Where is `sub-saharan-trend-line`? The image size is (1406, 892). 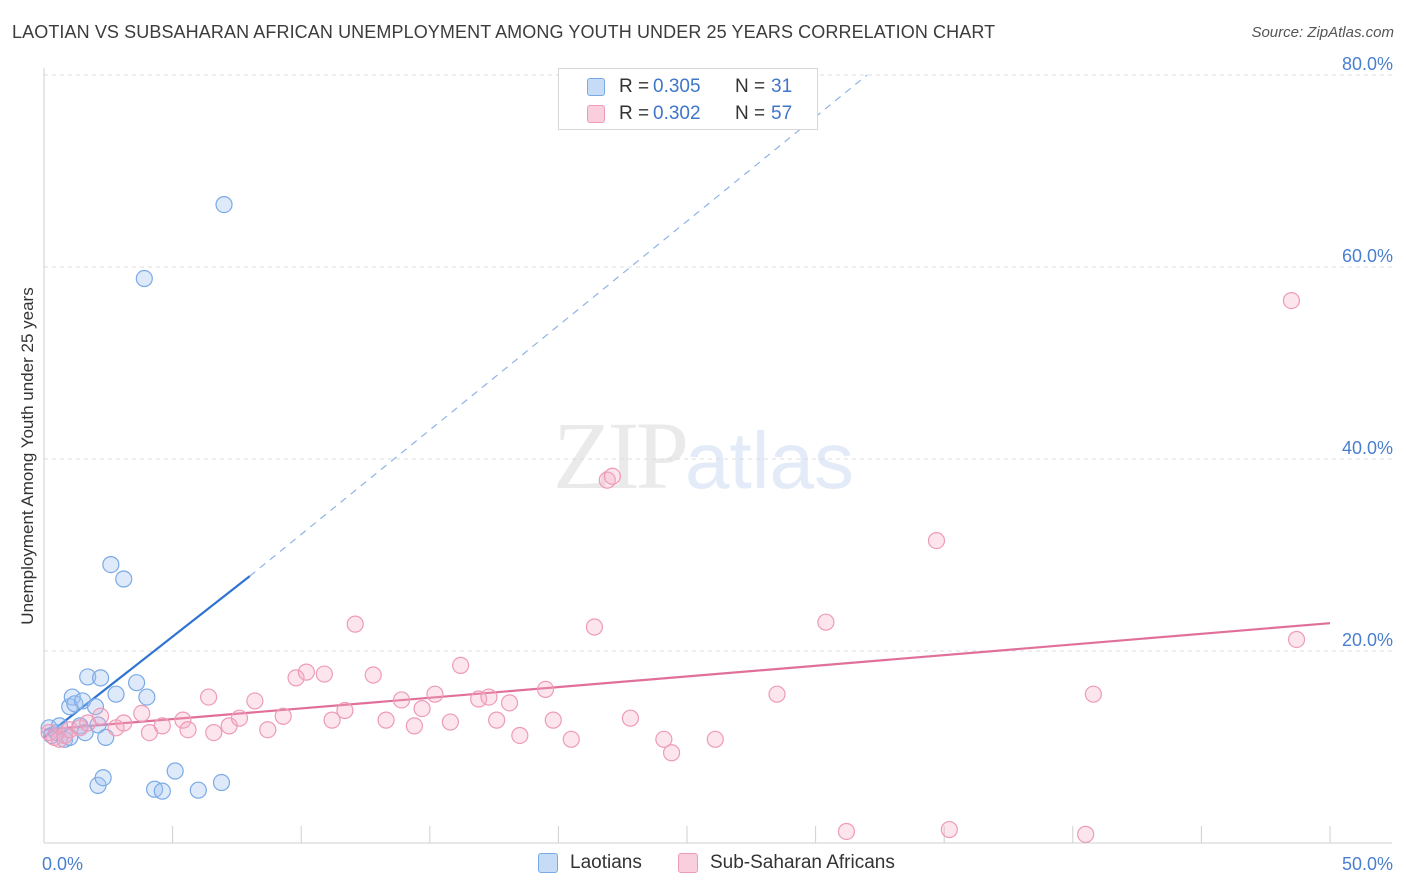 sub-saharan-trend-line is located at coordinates (687, 676).